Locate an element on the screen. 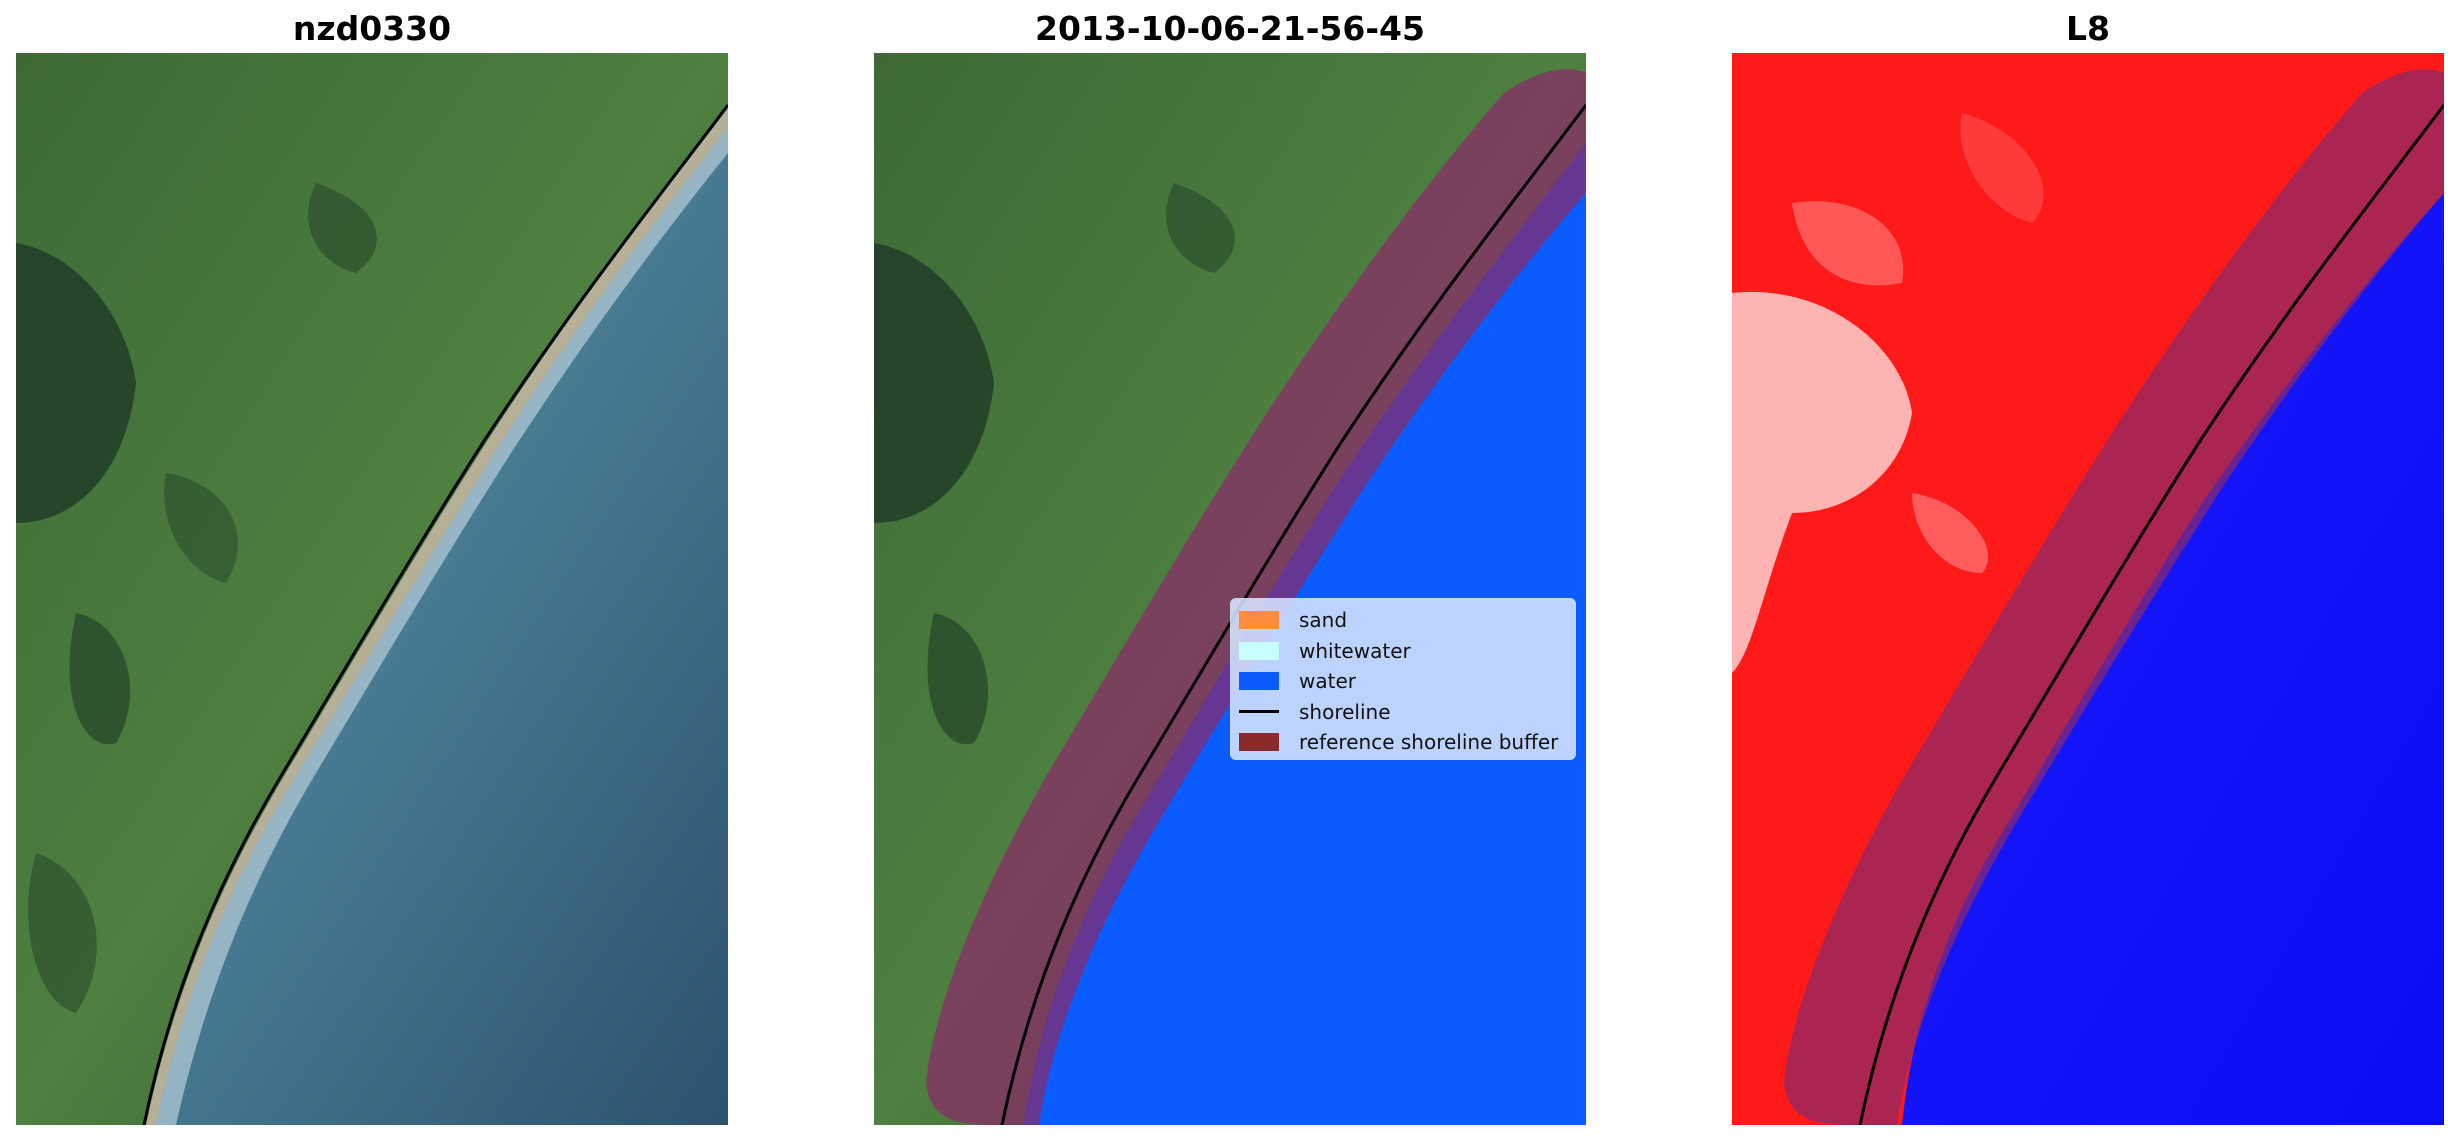 The width and height of the screenshot is (2460, 1140). legend-line-shoreline is located at coordinates (1259, 712).